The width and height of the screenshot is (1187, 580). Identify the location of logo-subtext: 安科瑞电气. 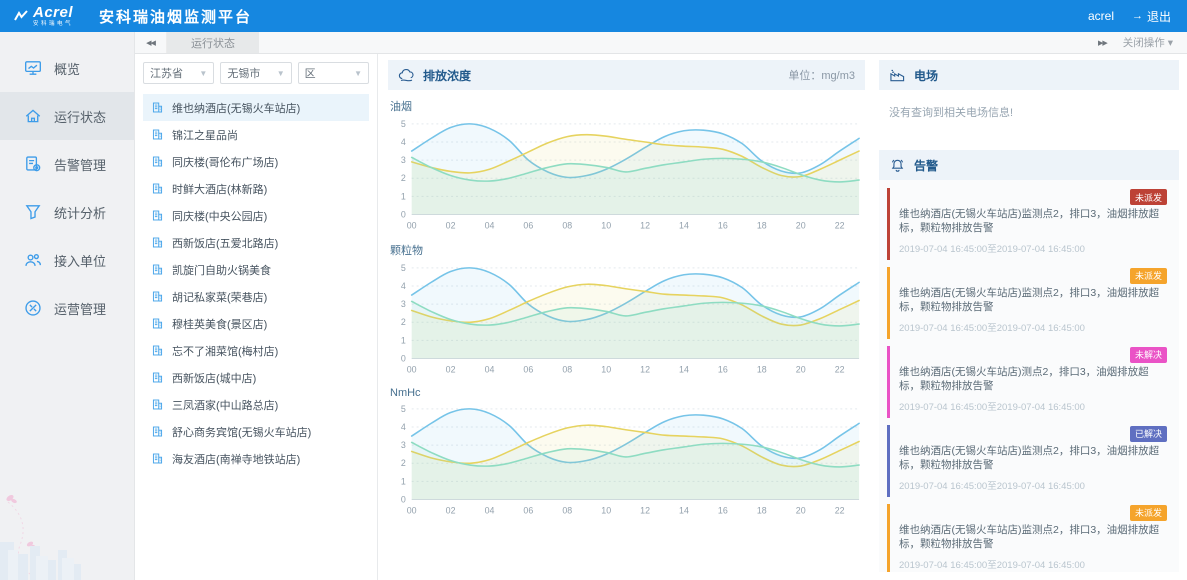
(53, 23).